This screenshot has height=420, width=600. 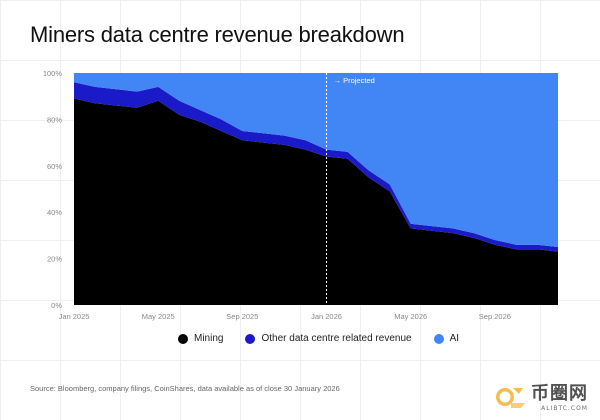 What do you see at coordinates (209, 338) in the screenshot?
I see `legend-label-mining: Mining` at bounding box center [209, 338].